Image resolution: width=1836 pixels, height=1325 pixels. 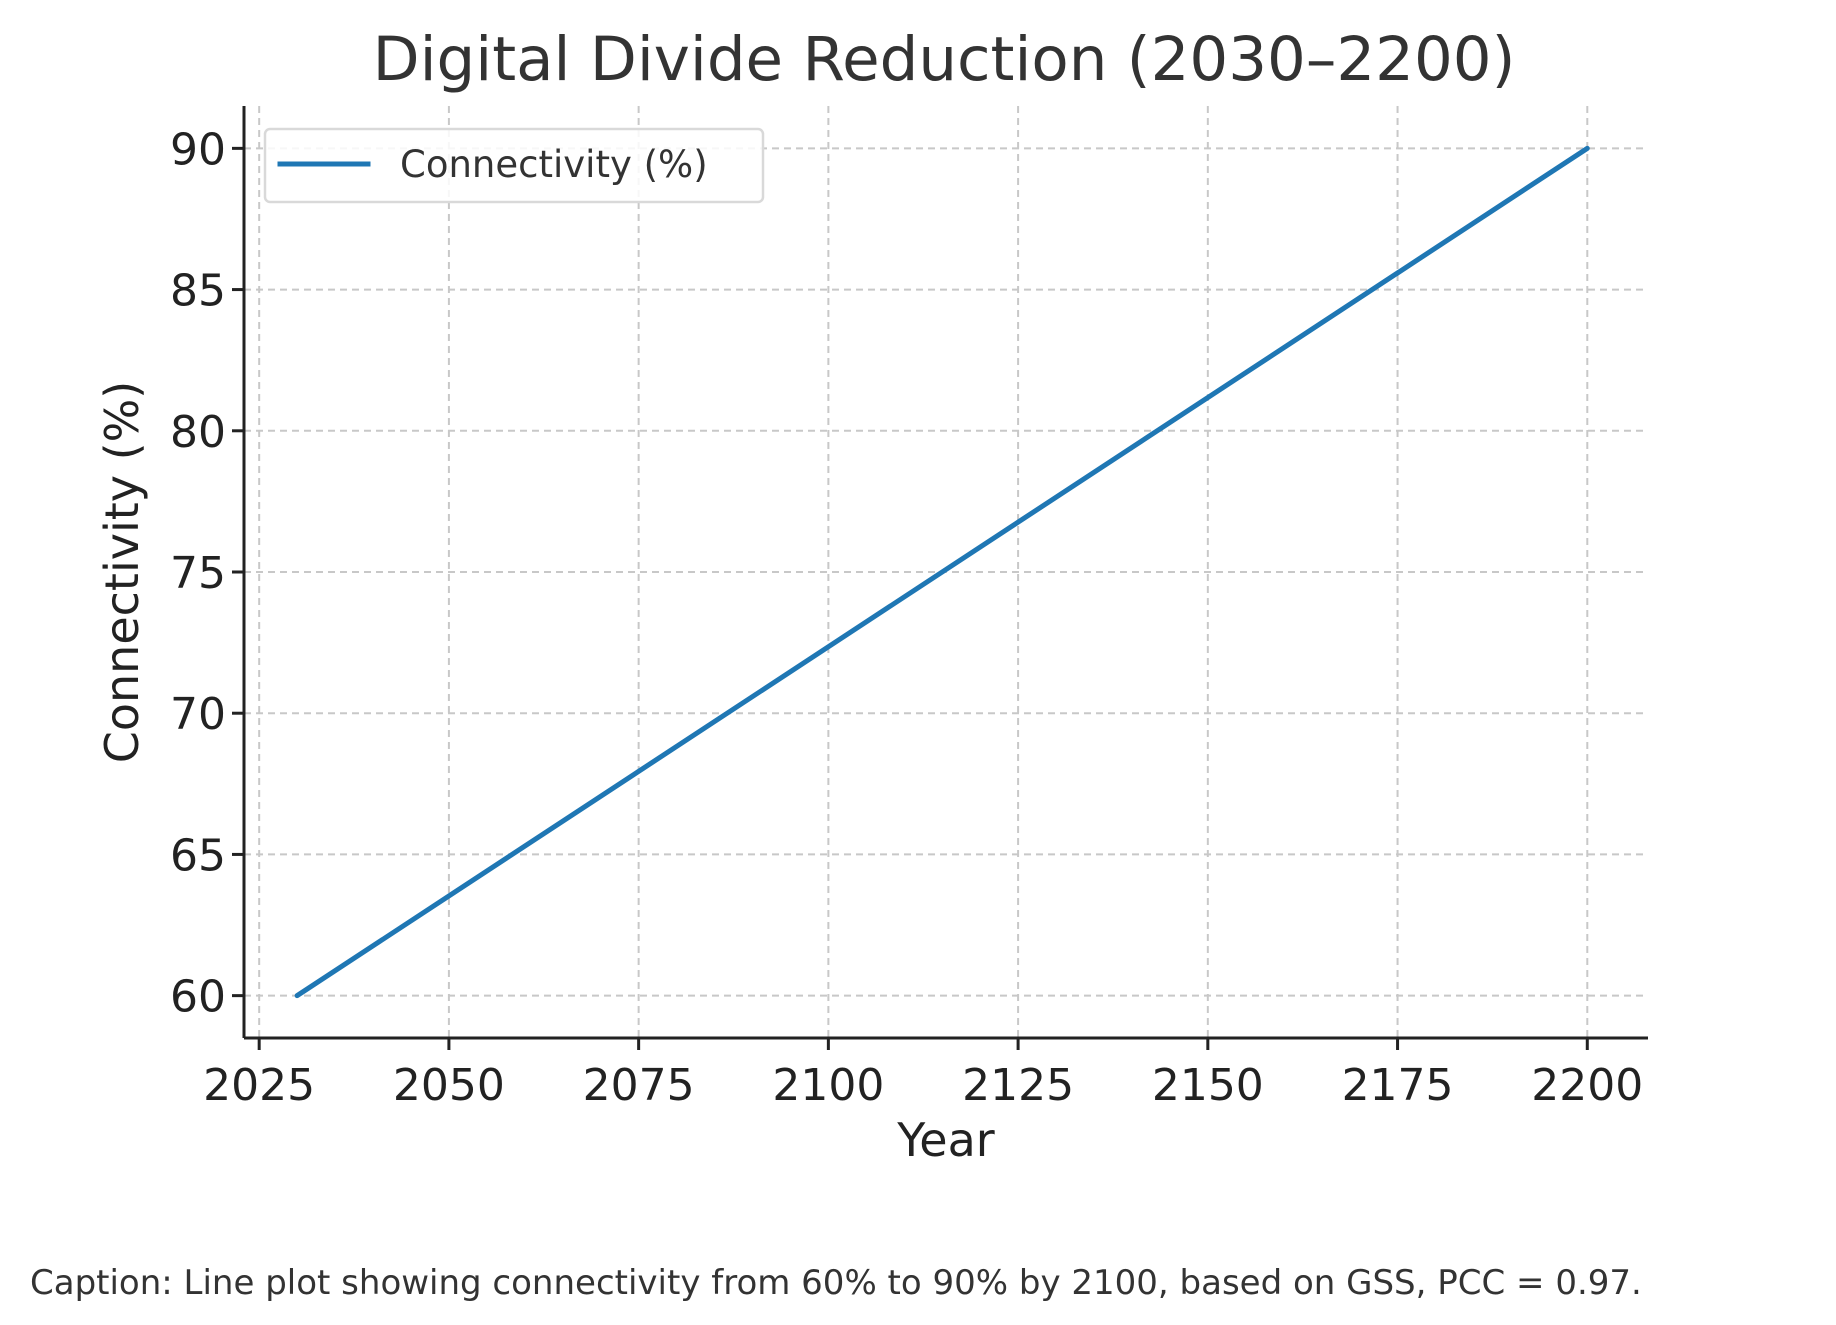 What do you see at coordinates (122, 572) in the screenshot?
I see `y-axis-label: Connectivity (%)` at bounding box center [122, 572].